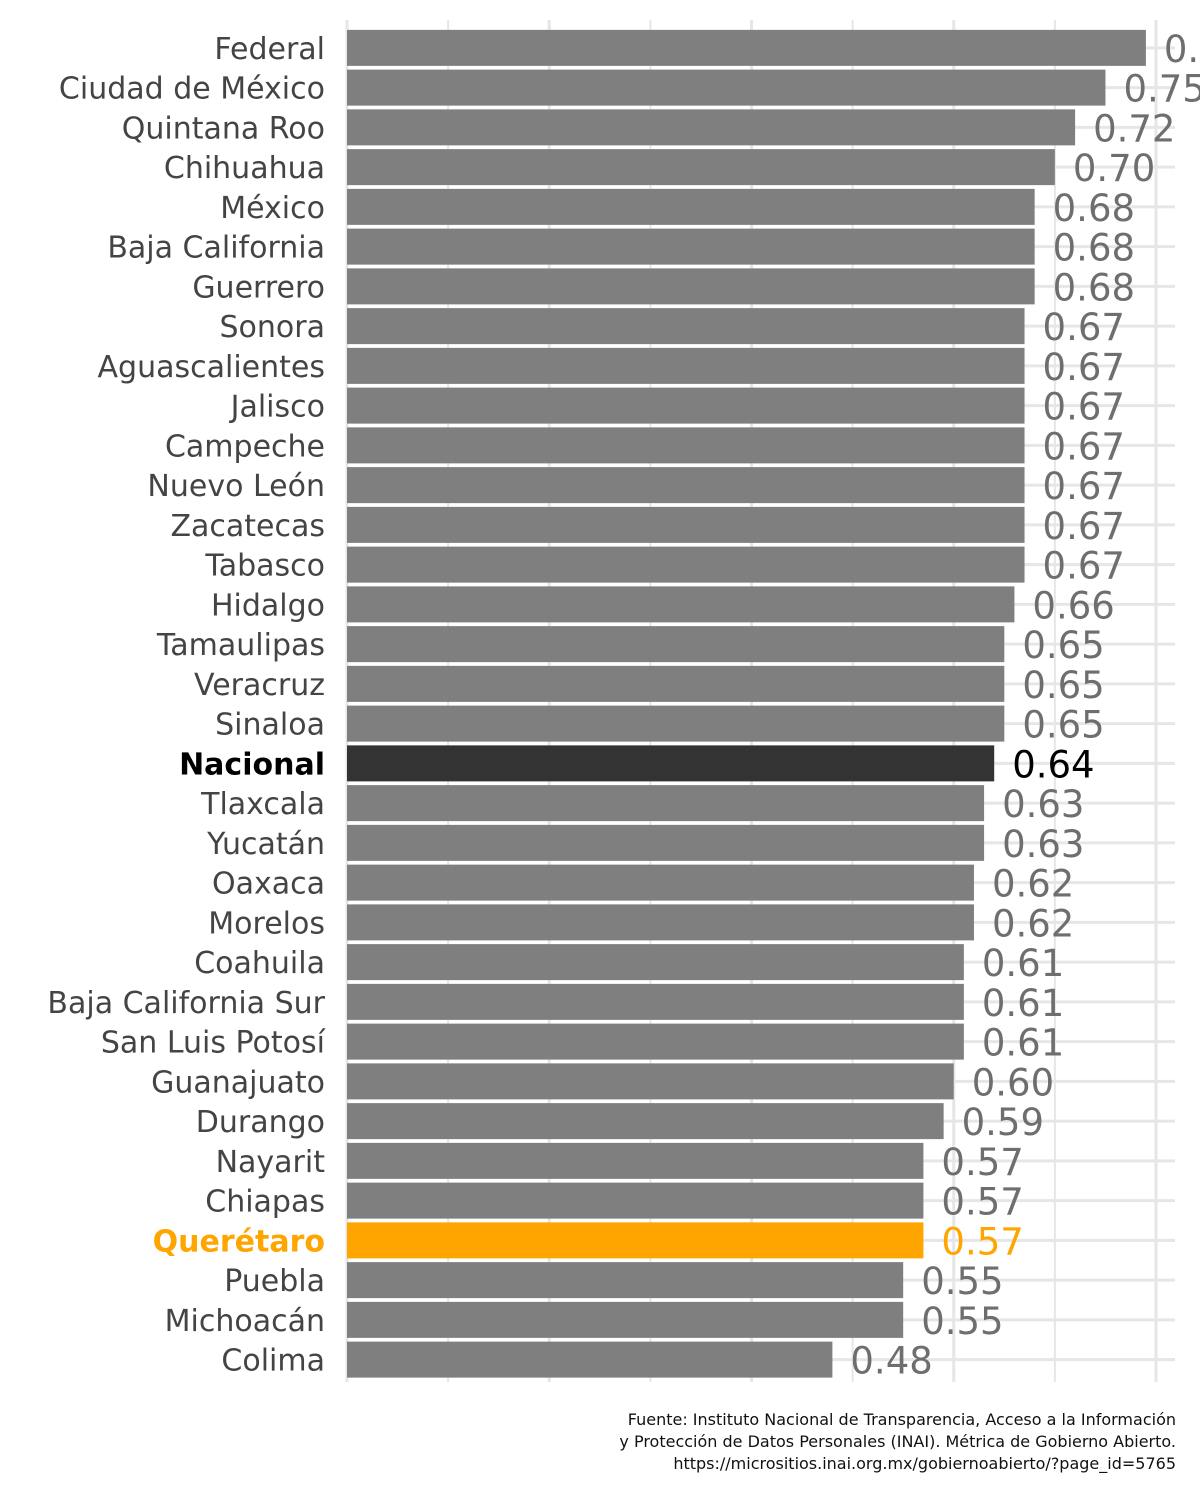 Image resolution: width=1200 pixels, height=1500 pixels. Describe the element at coordinates (211, 367) in the screenshot. I see `category-label: Aguascalientes` at that location.